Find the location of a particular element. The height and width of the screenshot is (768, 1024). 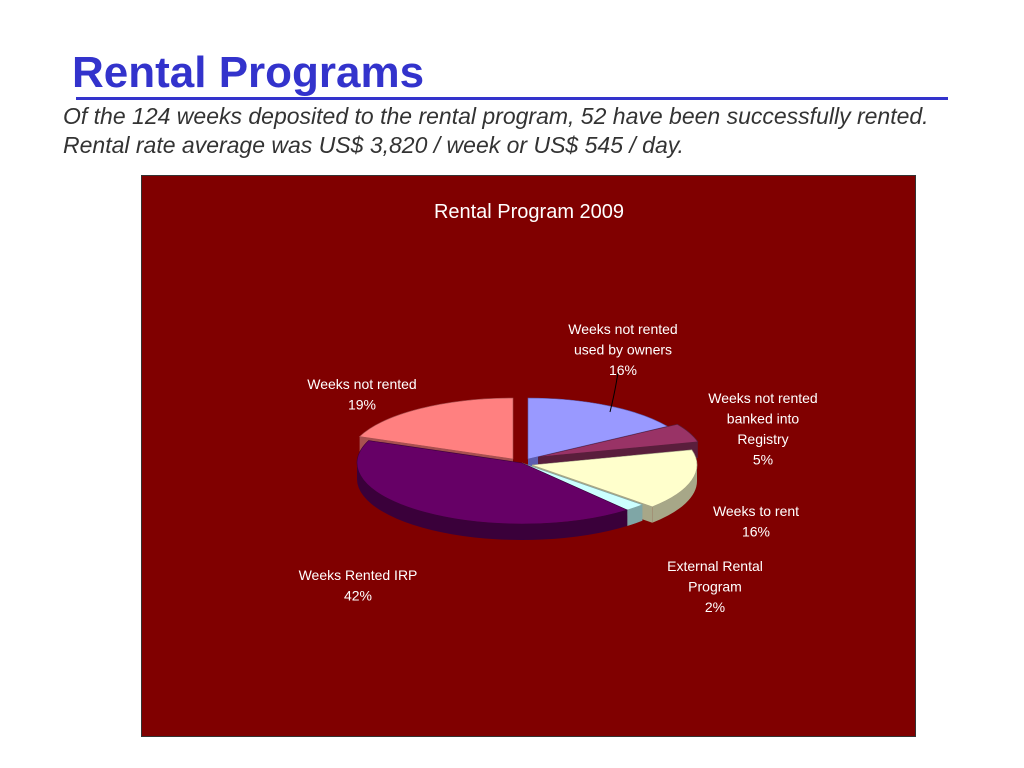

slice-label-5: Weeks Rented IRP 42% is located at coordinates (358, 585).